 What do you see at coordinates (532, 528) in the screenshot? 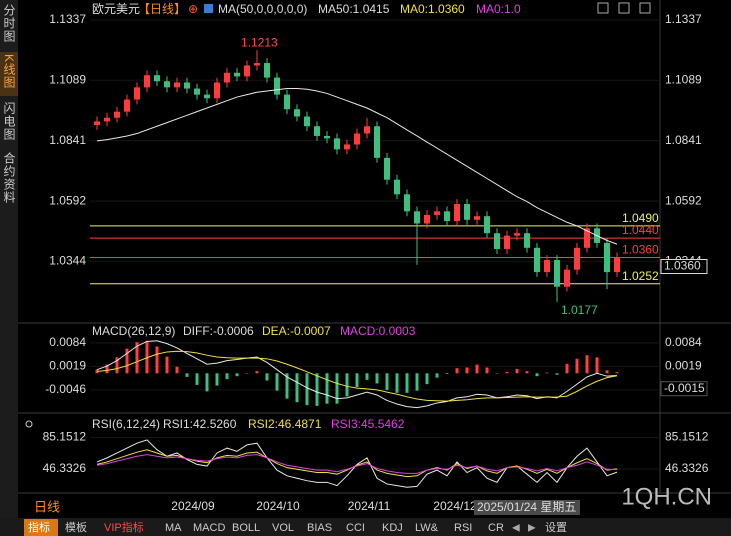
I see `toolbar-arrow: ▶` at bounding box center [532, 528].